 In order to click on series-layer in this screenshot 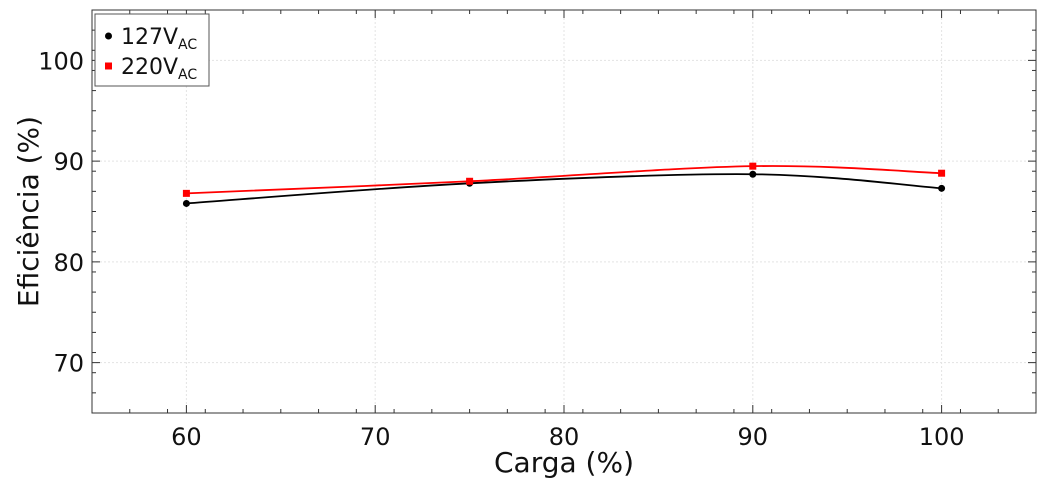, I will do `click(564, 184)`.